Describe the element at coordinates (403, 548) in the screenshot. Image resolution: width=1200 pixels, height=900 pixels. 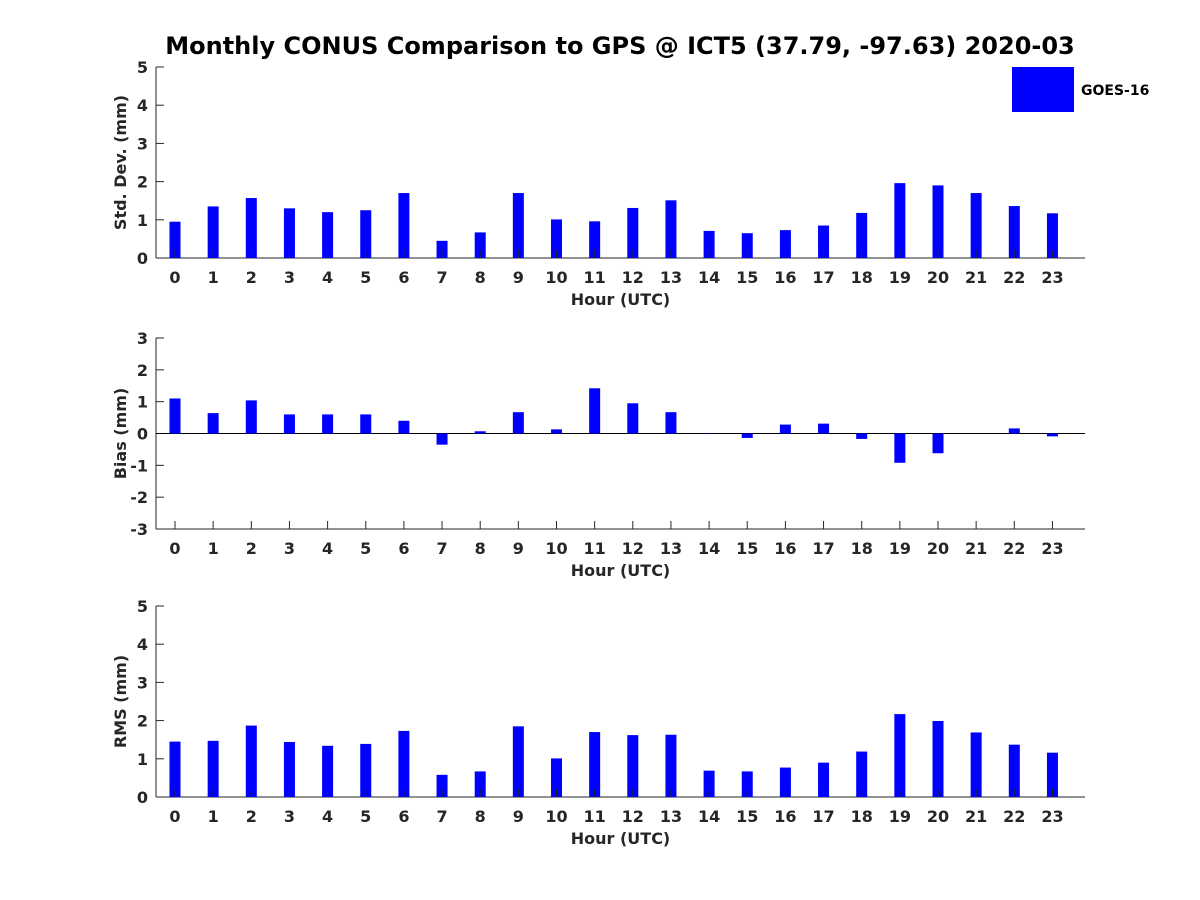
I see `x-tick-label: 6` at that location.